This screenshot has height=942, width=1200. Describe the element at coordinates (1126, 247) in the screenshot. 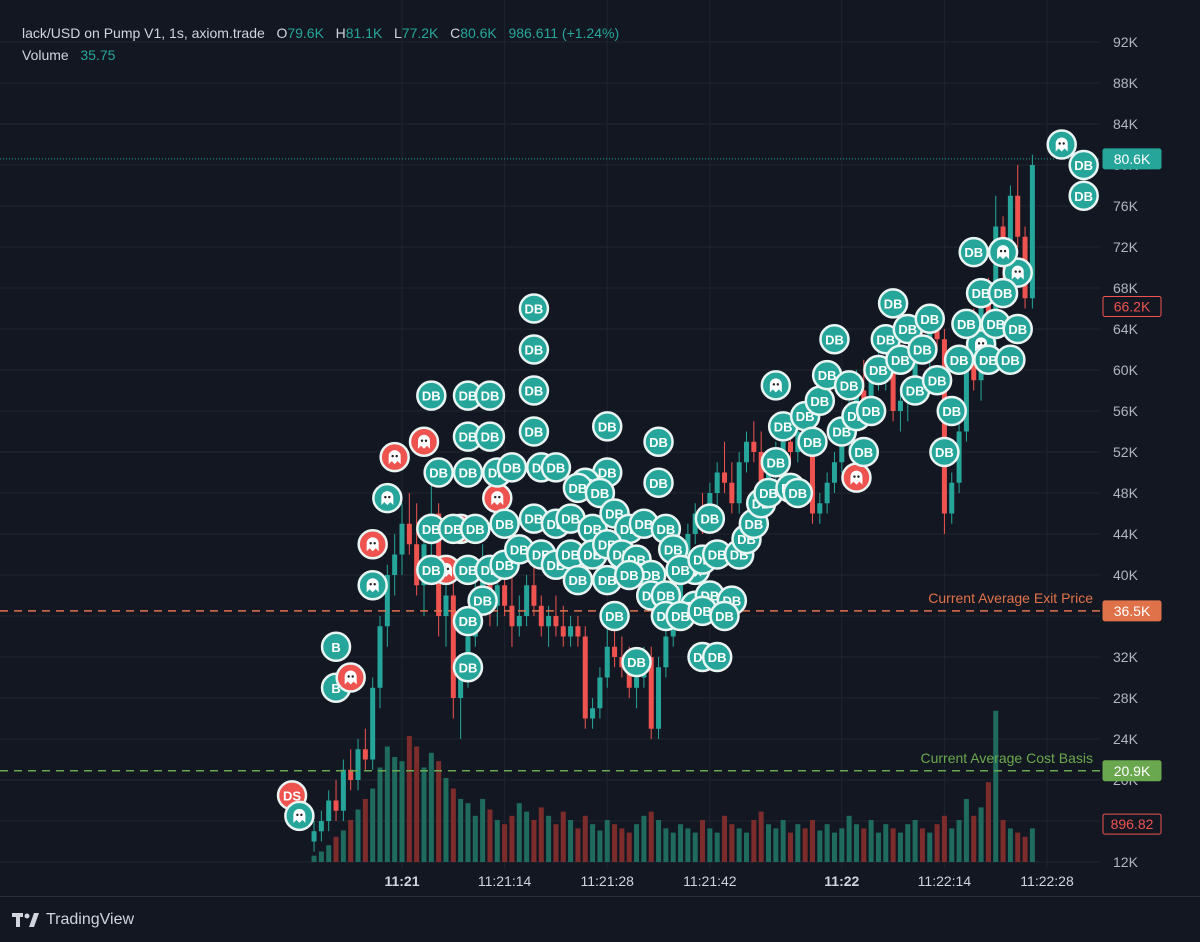

I see `y-tick-label: 72K` at that location.